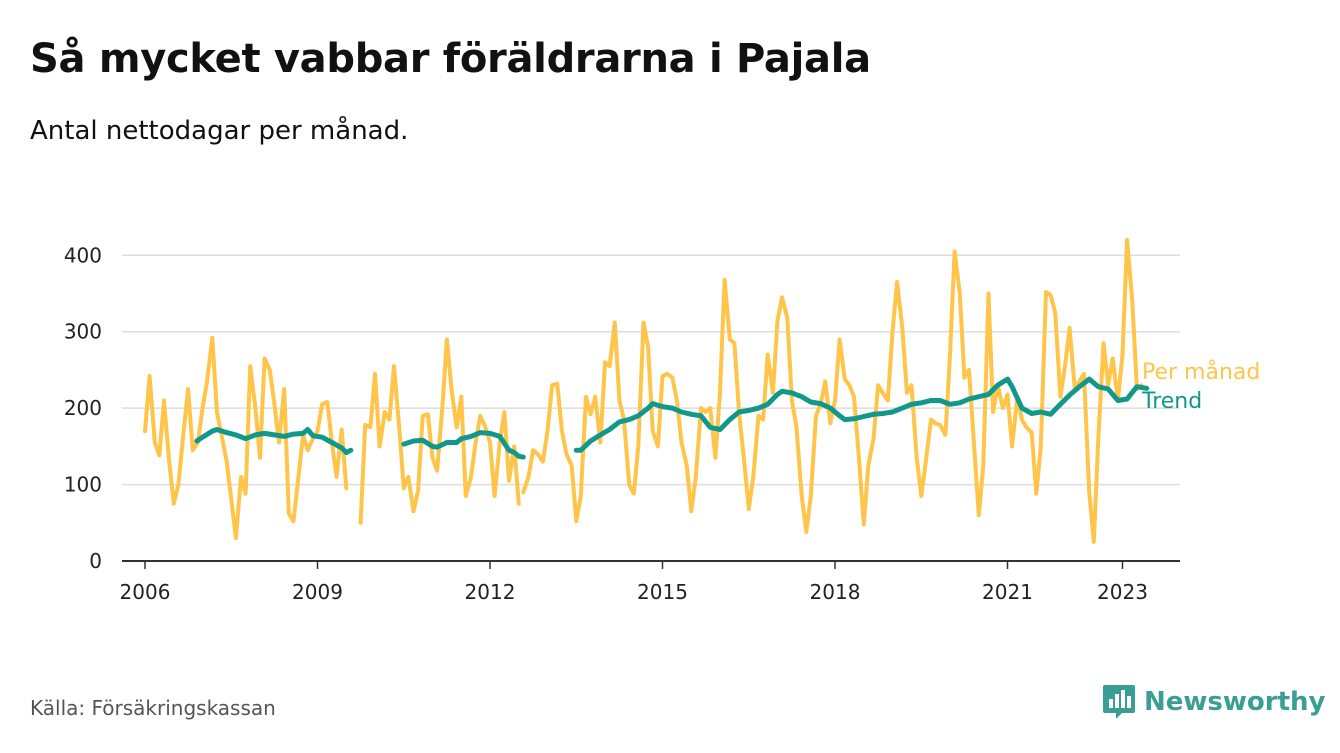 This screenshot has width=1340, height=753. What do you see at coordinates (450, 59) in the screenshot?
I see `chart-title: Så mycket vabbar föräldrarna i Pajala` at bounding box center [450, 59].